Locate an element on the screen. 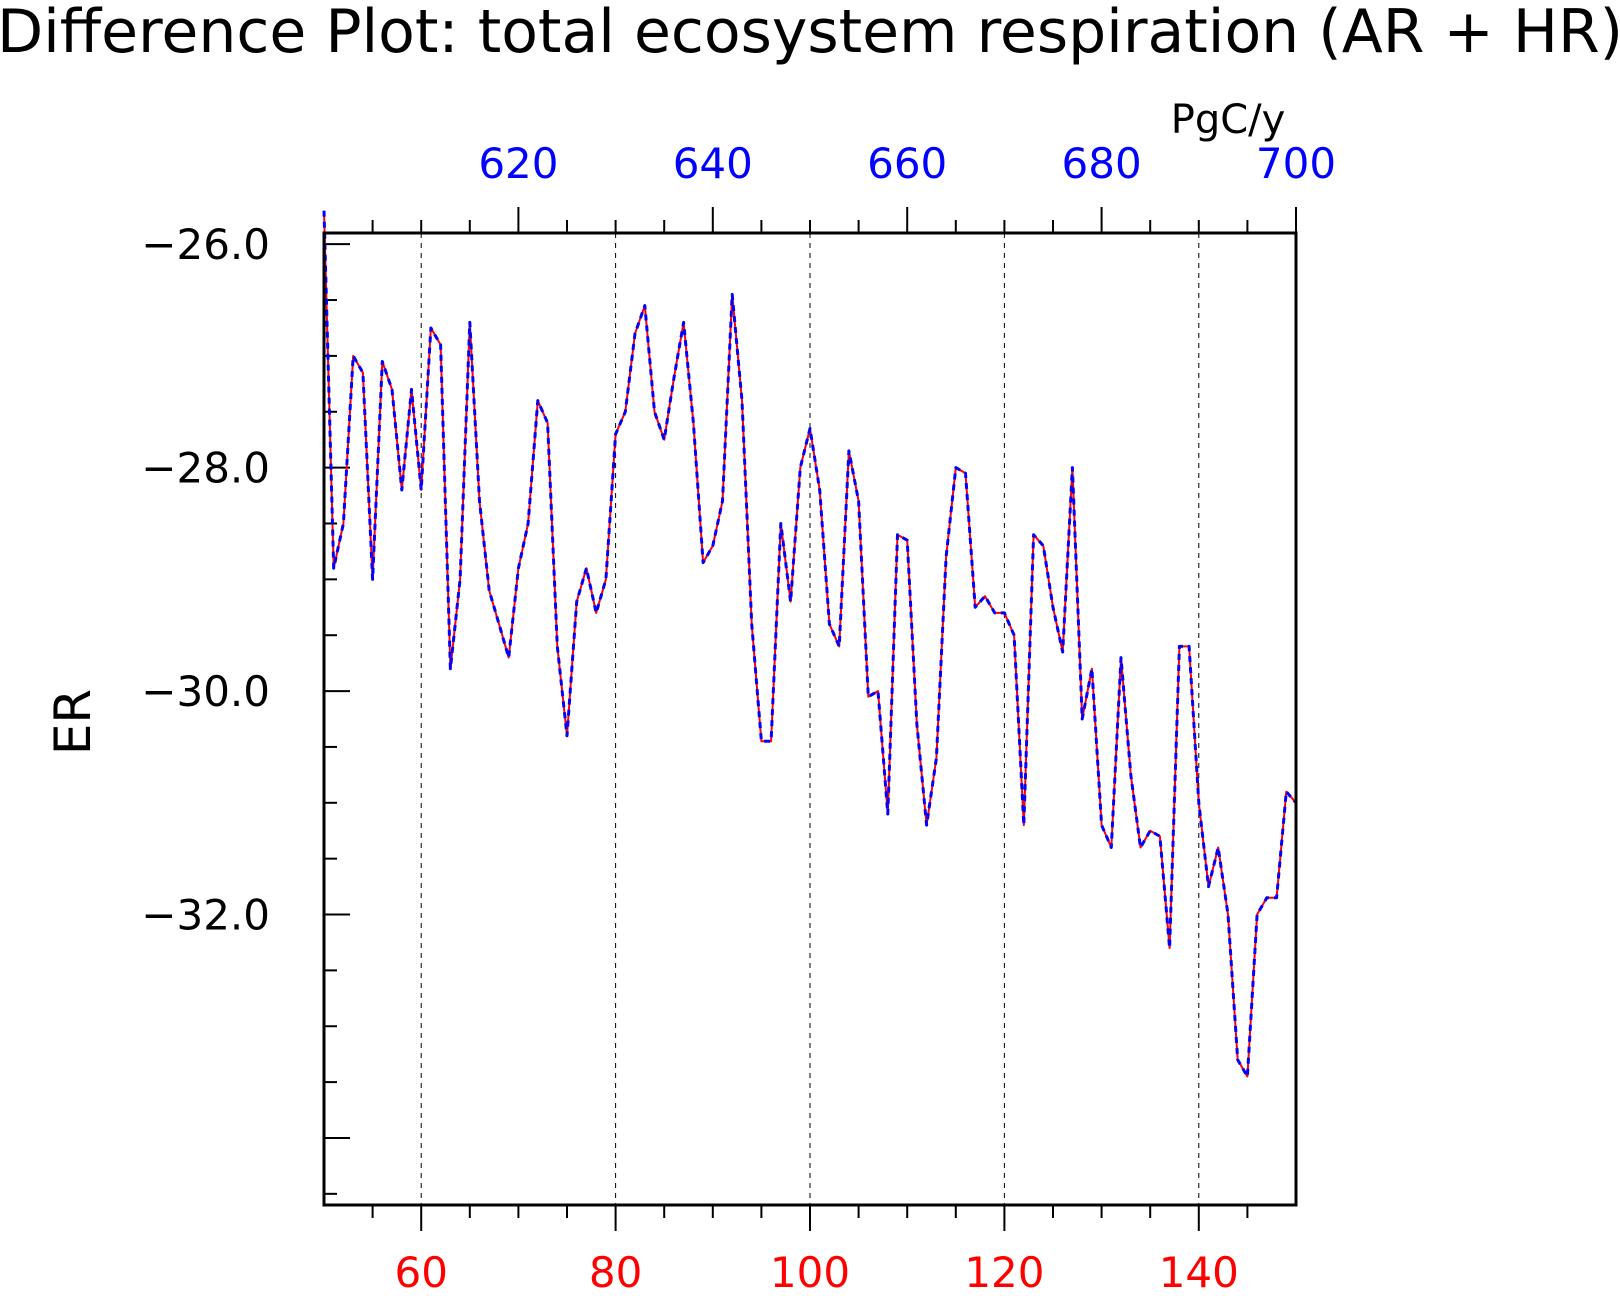 Image resolution: width=1620 pixels, height=1296 pixels. y-tick-label: −30.0 is located at coordinates (205, 691).